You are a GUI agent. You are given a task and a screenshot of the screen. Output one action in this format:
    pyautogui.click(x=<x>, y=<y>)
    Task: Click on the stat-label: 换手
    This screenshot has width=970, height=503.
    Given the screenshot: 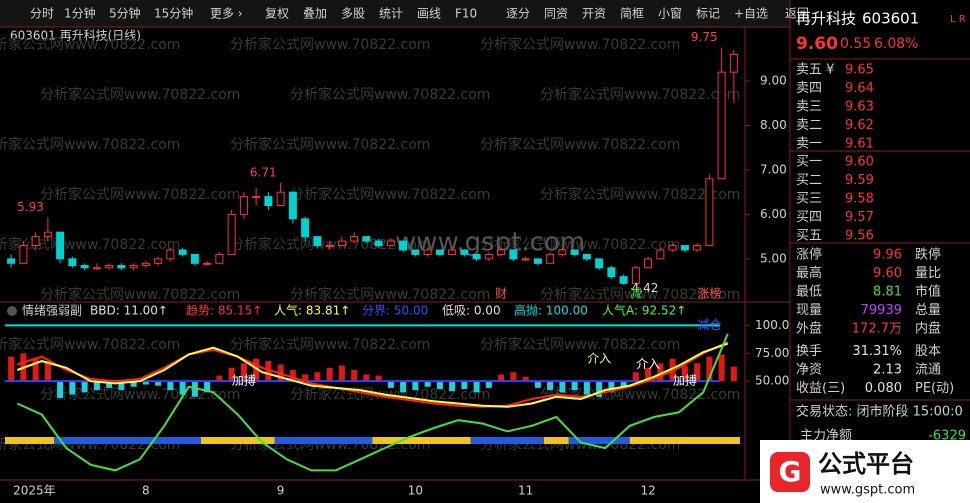 What is the action you would take?
    pyautogui.click(x=809, y=351)
    